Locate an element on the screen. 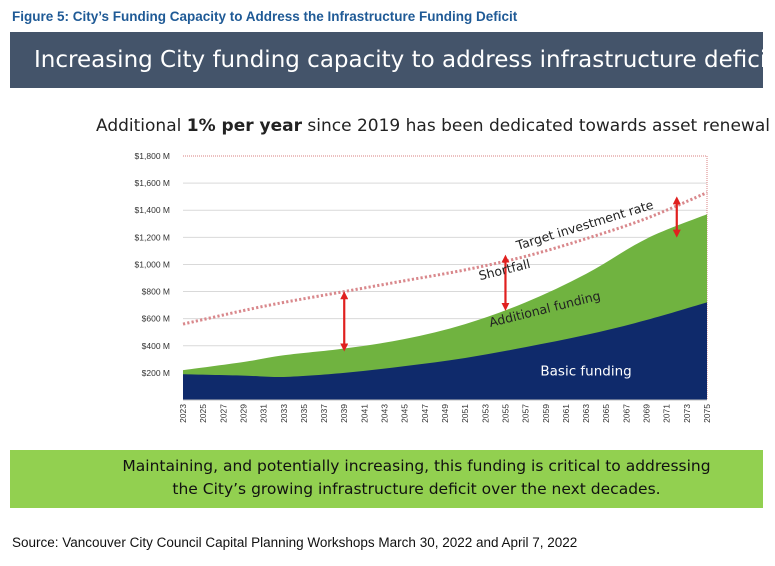 The height and width of the screenshot is (566, 775). chart-arrows is located at coordinates (510, 274).